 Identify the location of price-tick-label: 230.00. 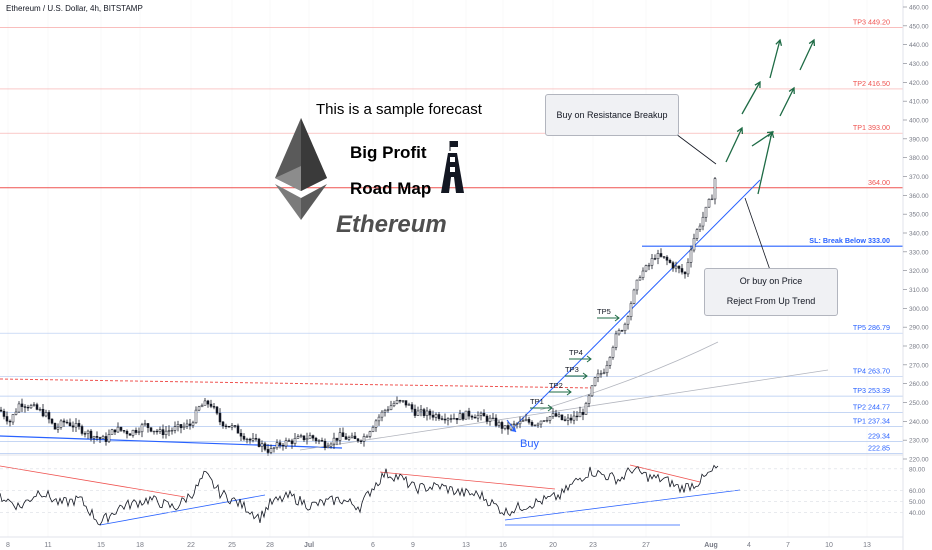
(919, 441).